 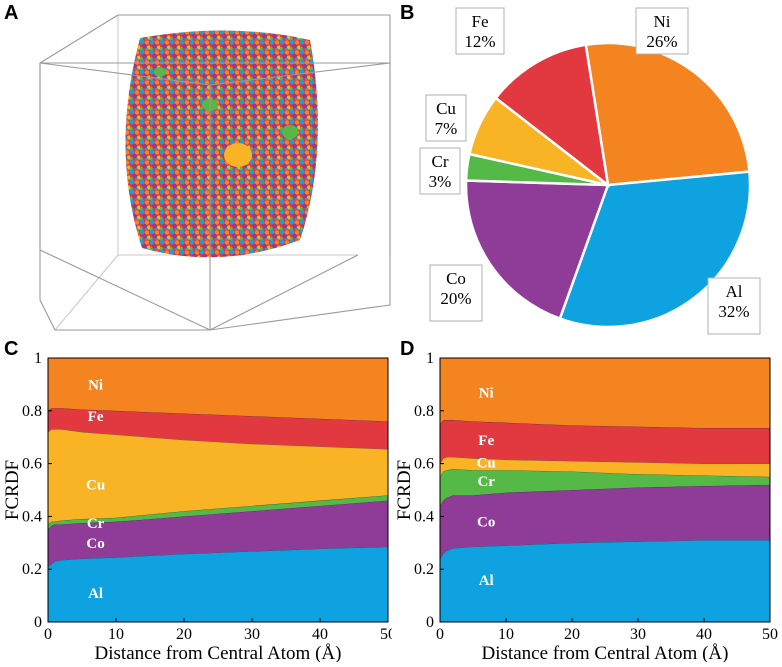 I want to click on pie-label-cu: Cu7%, so click(x=446, y=118).